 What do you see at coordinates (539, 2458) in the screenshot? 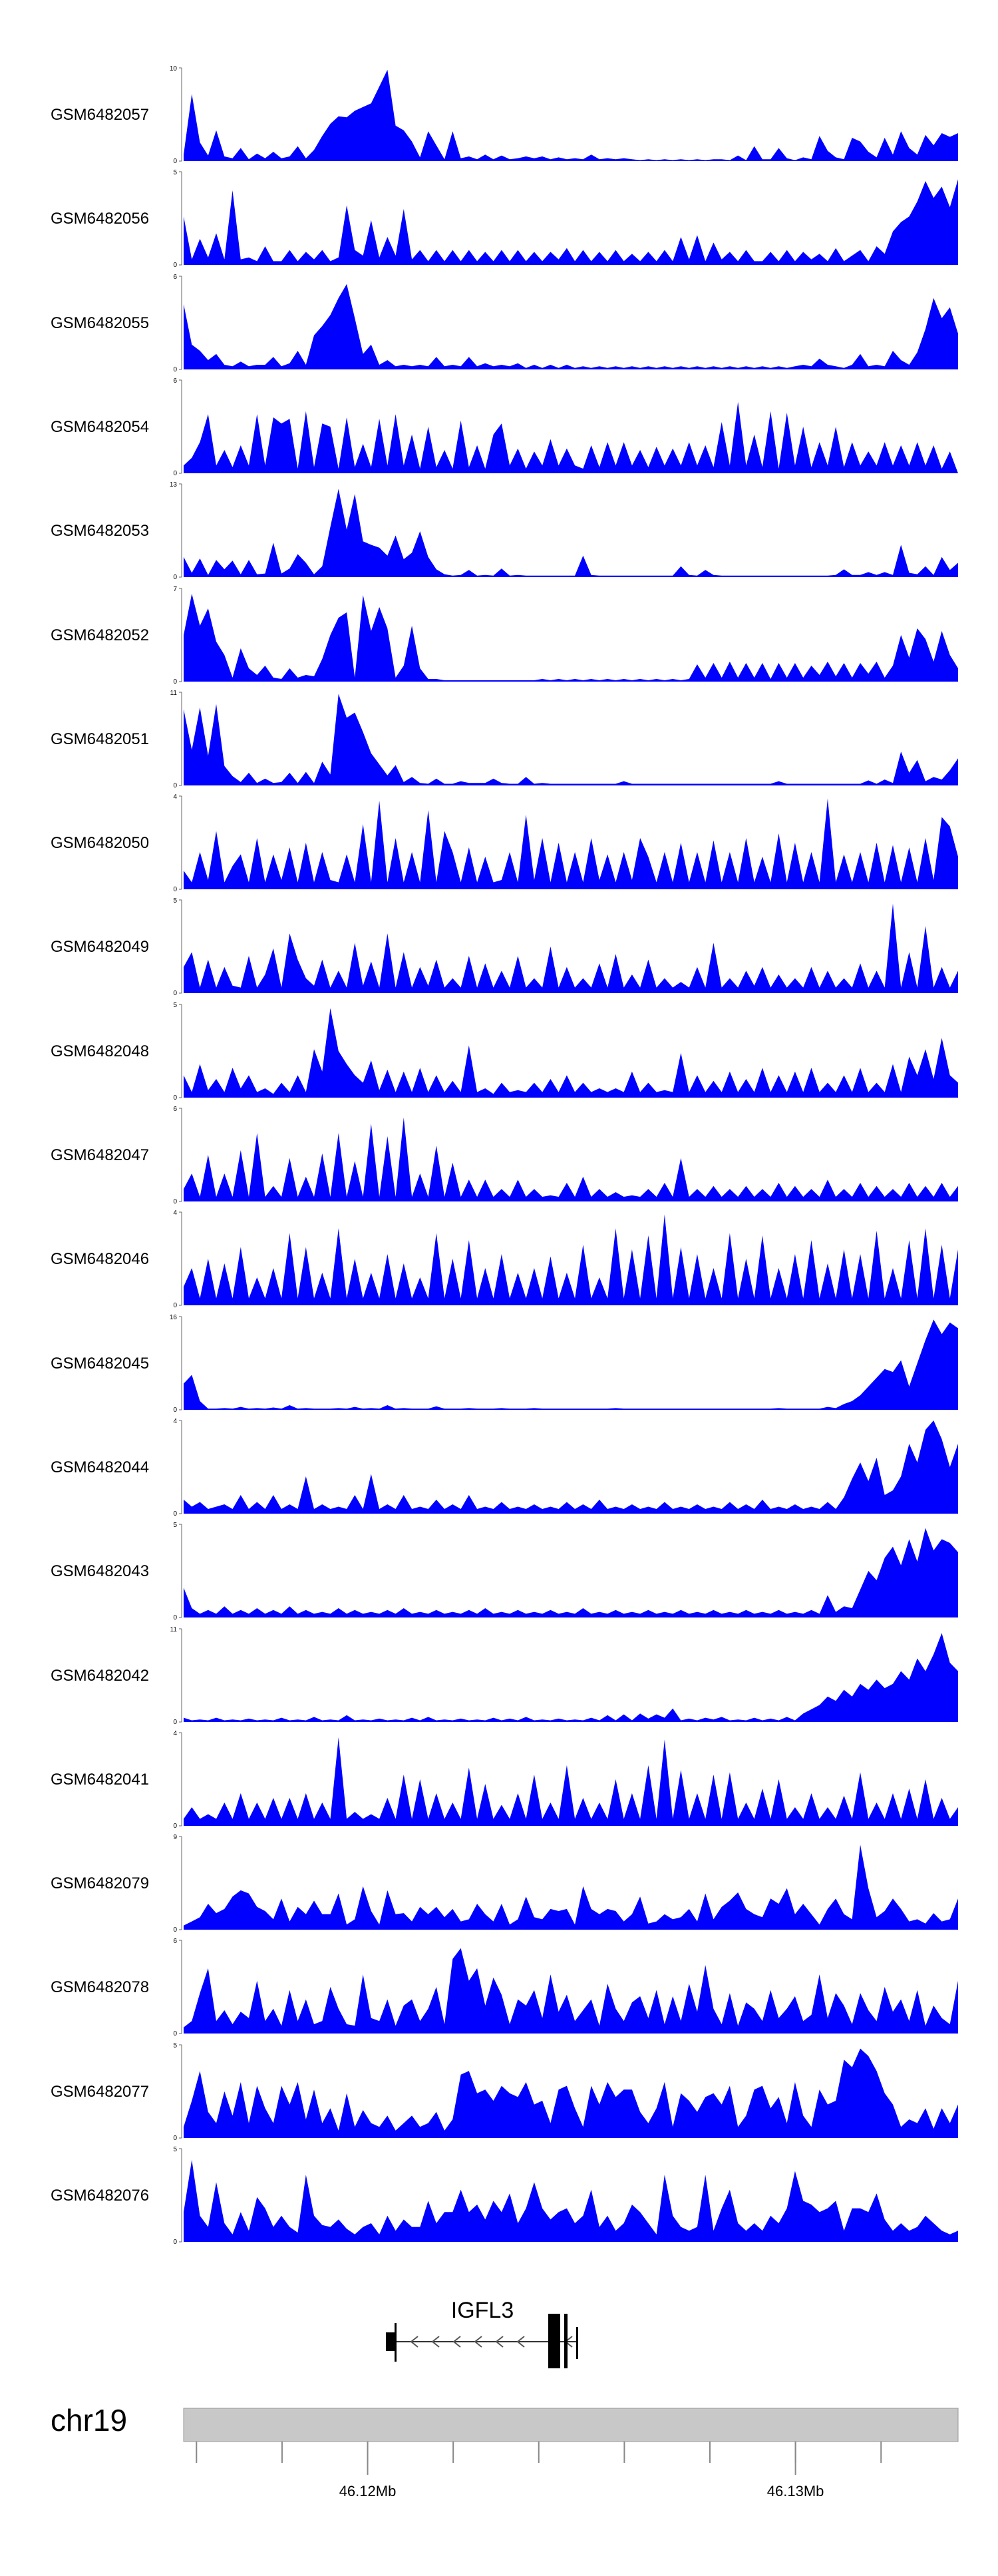
I see `axis-ticks` at bounding box center [539, 2458].